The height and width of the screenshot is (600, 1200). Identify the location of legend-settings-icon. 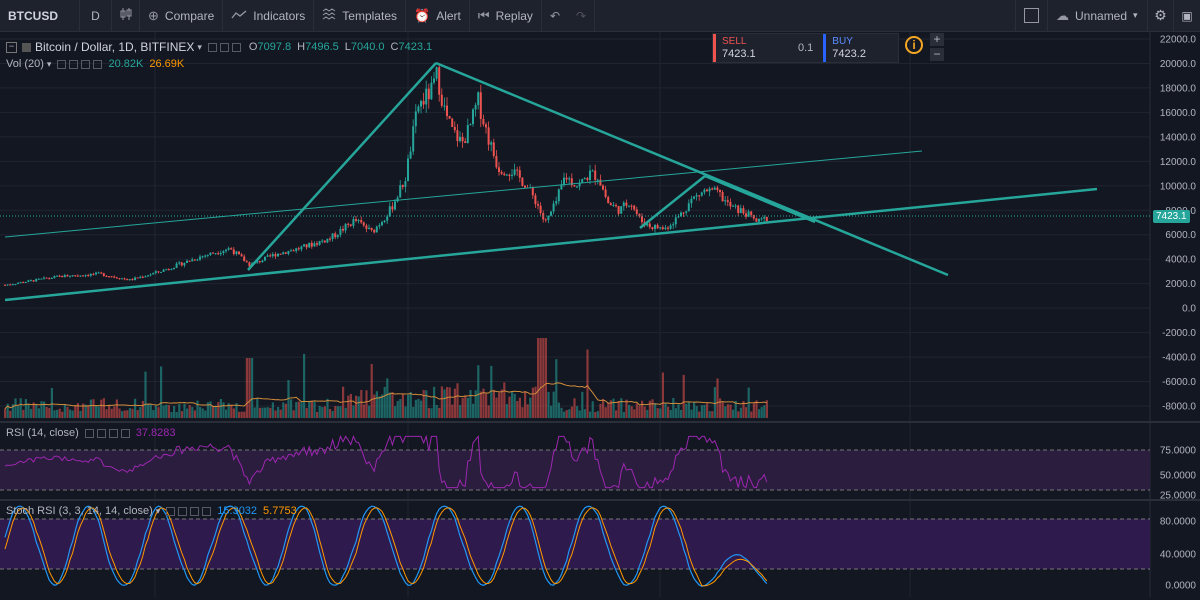
(224, 47).